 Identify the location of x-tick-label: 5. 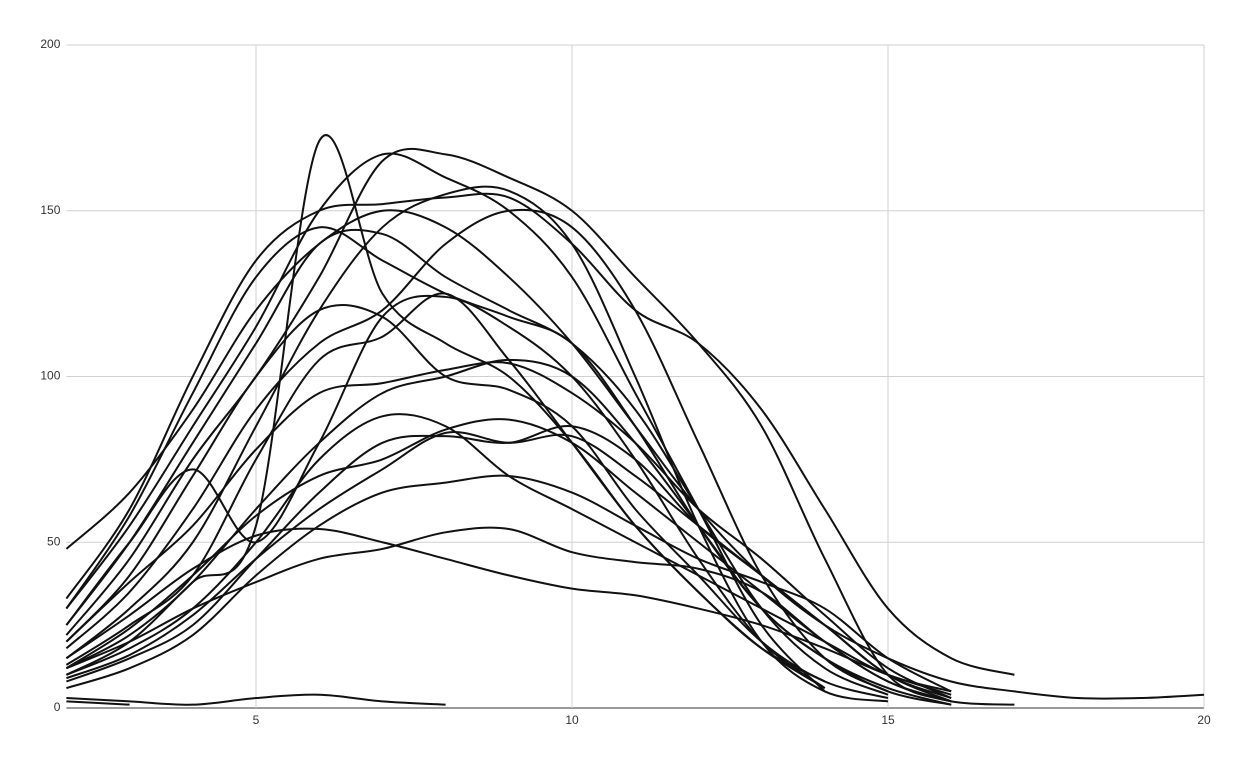
(256, 720).